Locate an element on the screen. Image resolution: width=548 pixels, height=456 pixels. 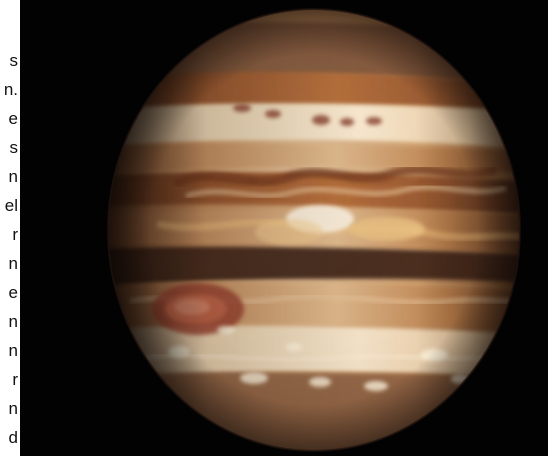
cropped-article-text: s n. e s n el r n e n n r n d is located at coordinates (10, 228).